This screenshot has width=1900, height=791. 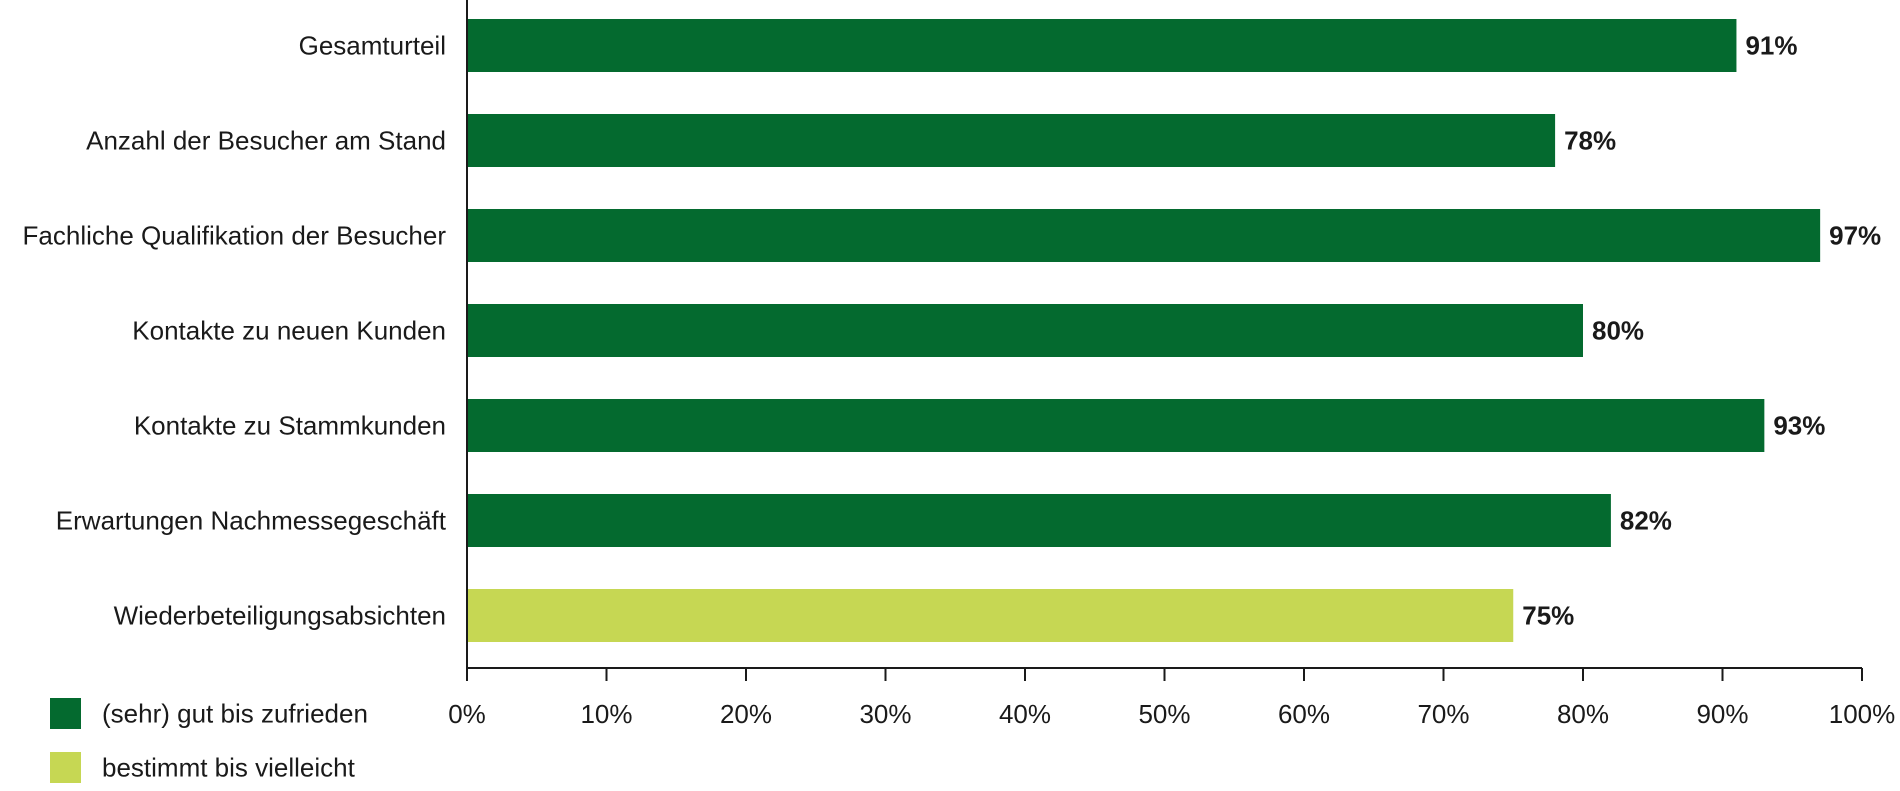 What do you see at coordinates (1855, 236) in the screenshot?
I see `value-label: 97%` at bounding box center [1855, 236].